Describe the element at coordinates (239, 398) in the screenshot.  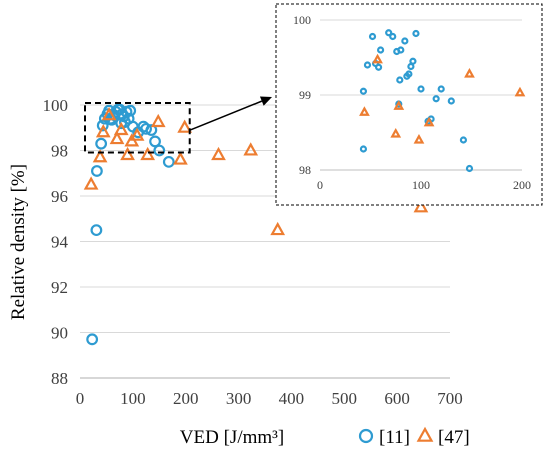
I see `x-tick-label: 300` at that location.